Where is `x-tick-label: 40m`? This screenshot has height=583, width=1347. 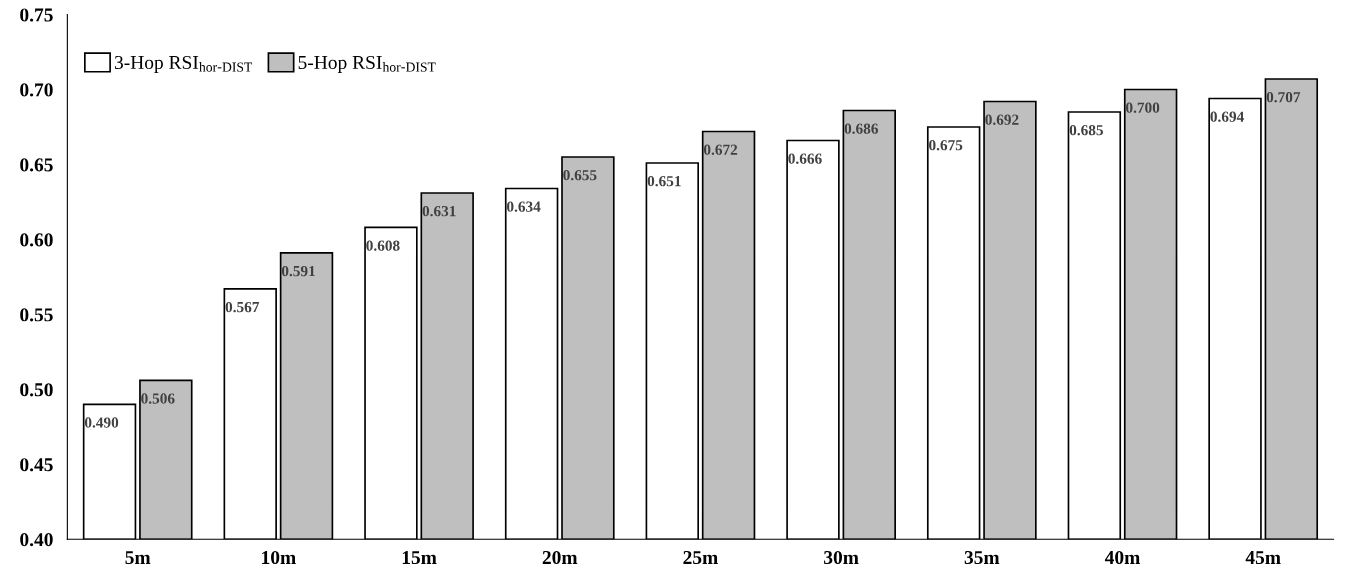 x-tick-label: 40m is located at coordinates (1122, 557).